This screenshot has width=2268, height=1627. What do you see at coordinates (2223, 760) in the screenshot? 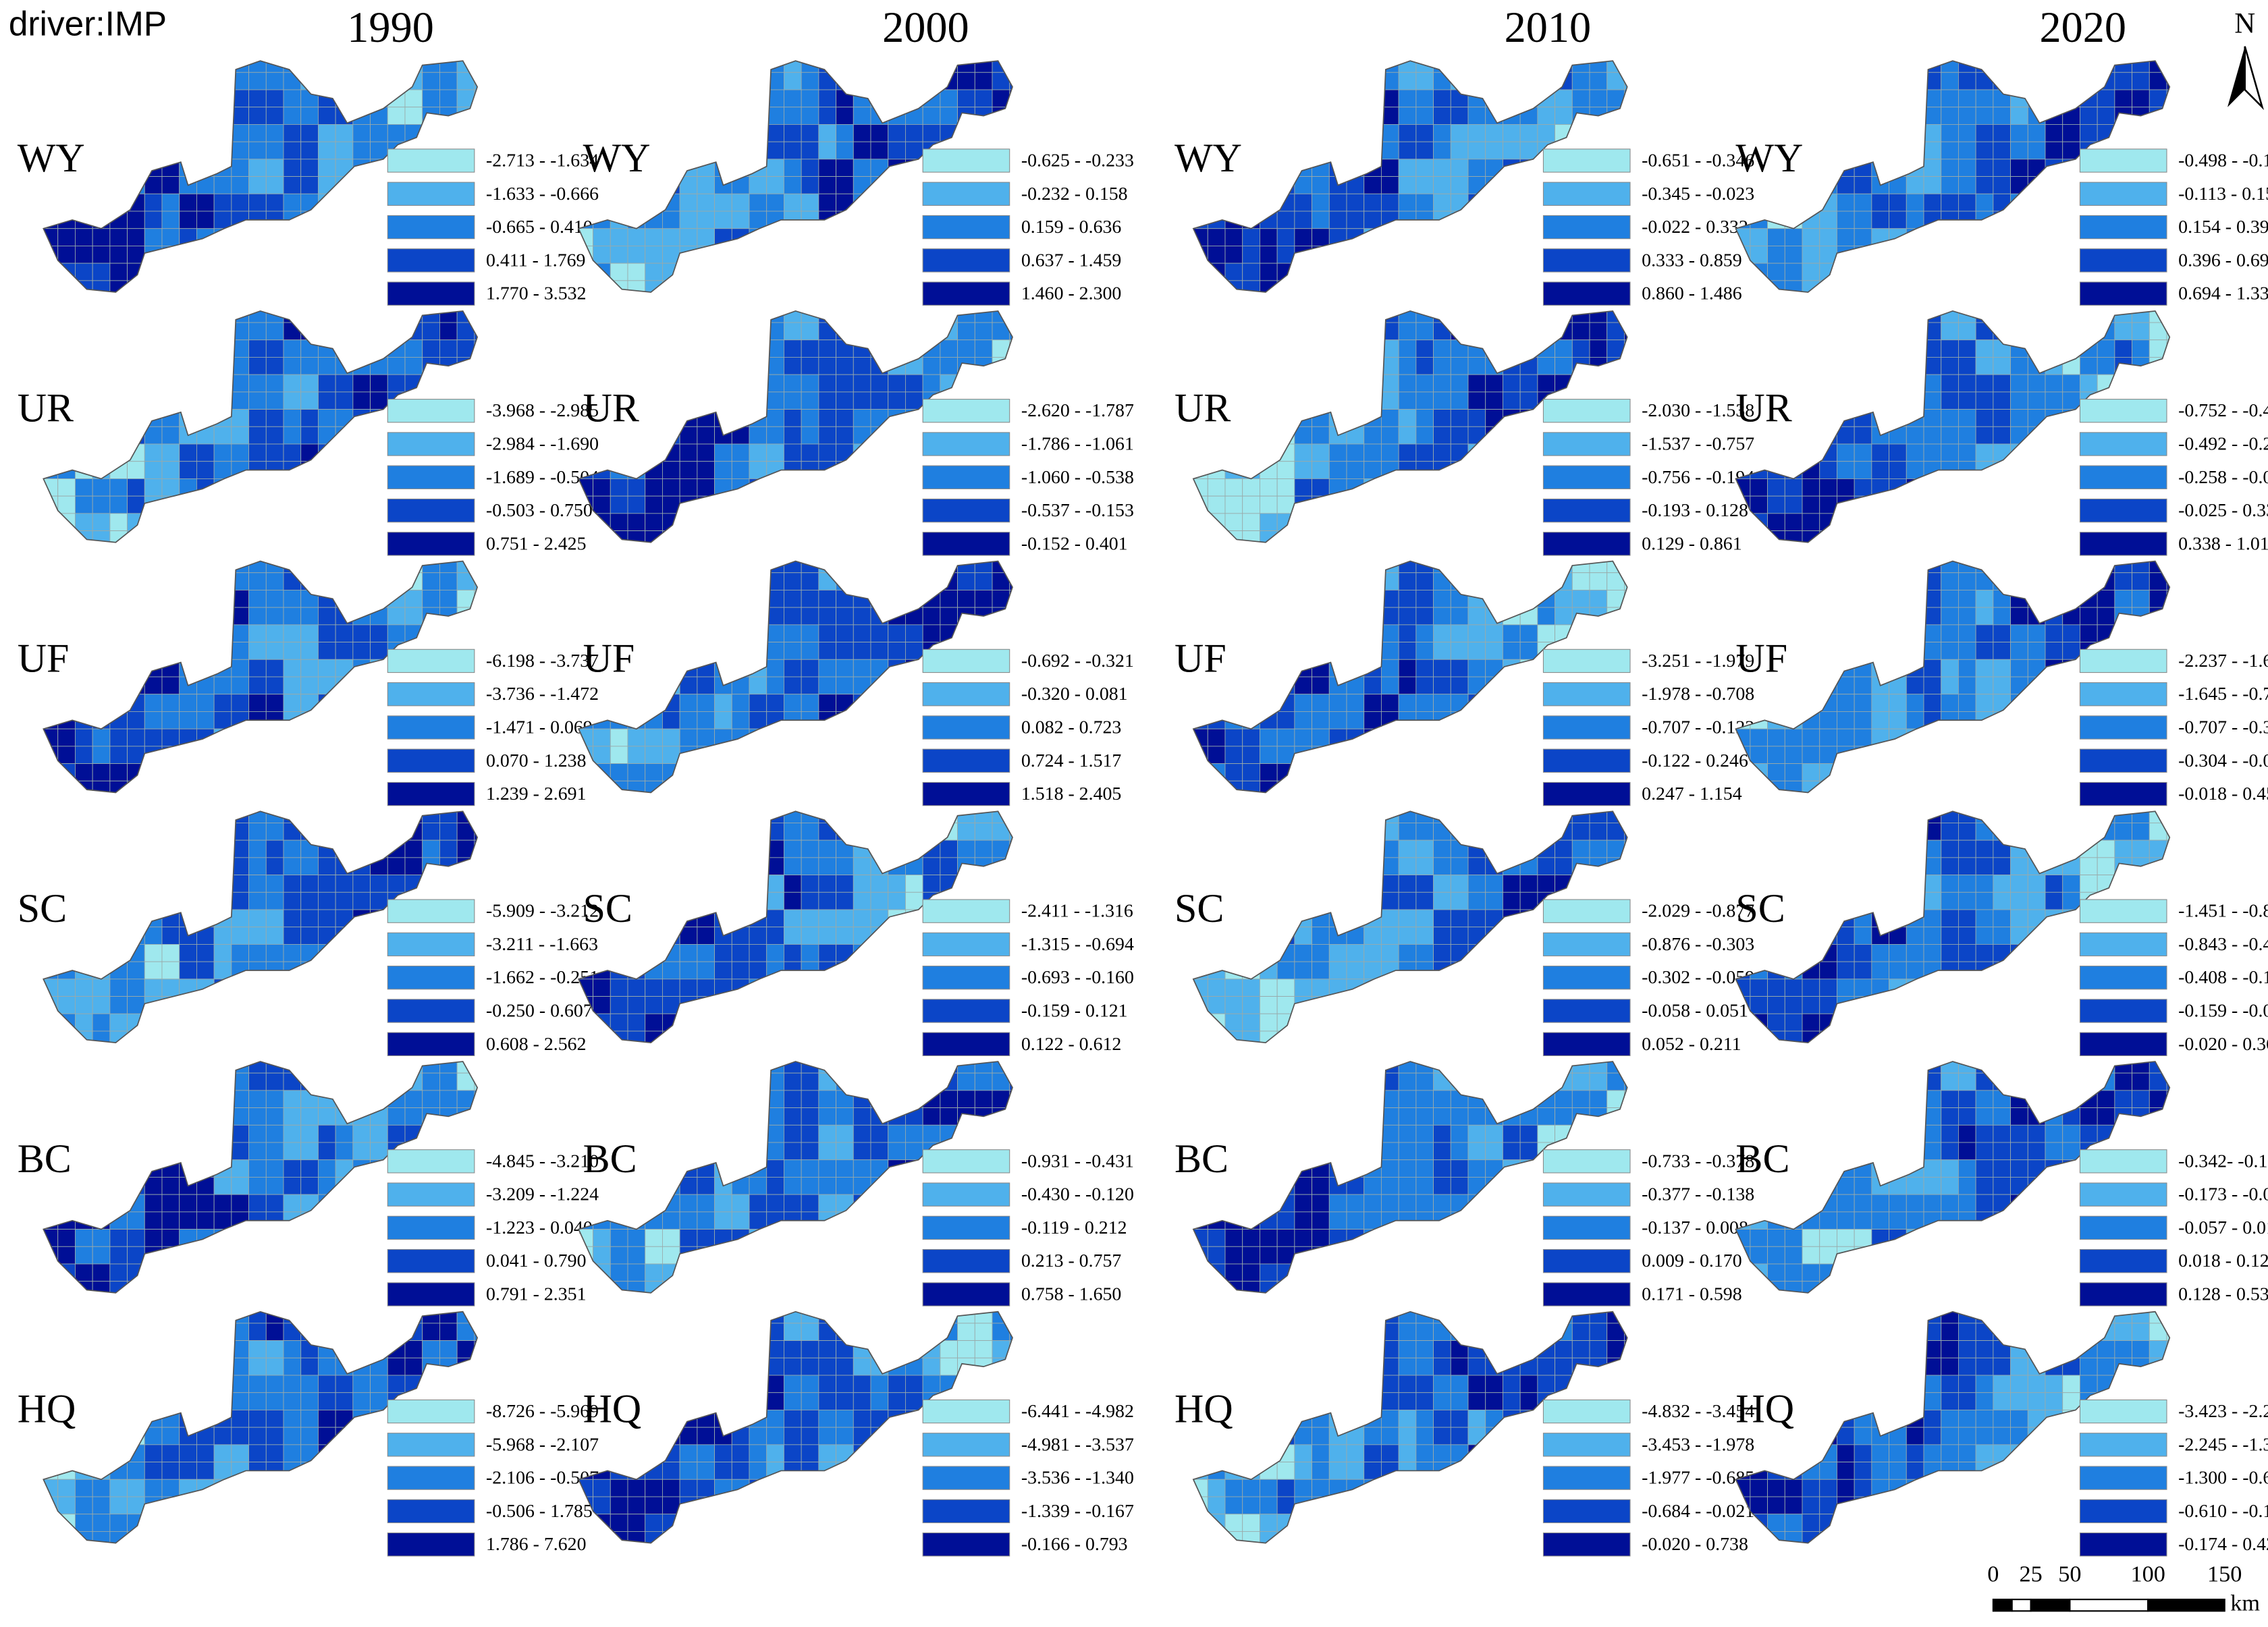
I see `legend-label: -0.304 - -0.019` at bounding box center [2223, 760].